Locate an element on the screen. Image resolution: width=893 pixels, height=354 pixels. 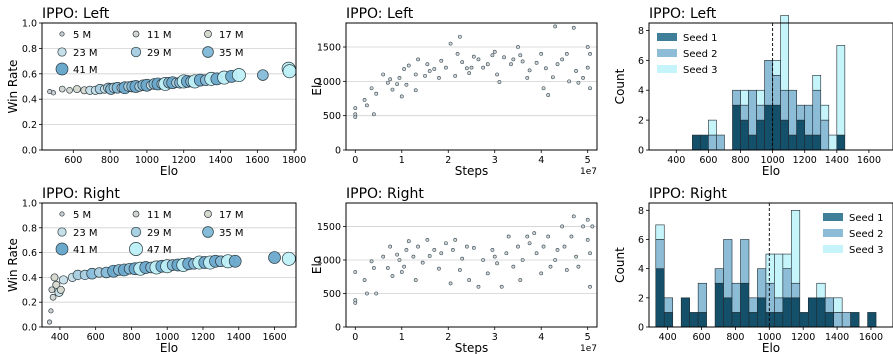
legend-label: 35 M is located at coordinates (231, 53).